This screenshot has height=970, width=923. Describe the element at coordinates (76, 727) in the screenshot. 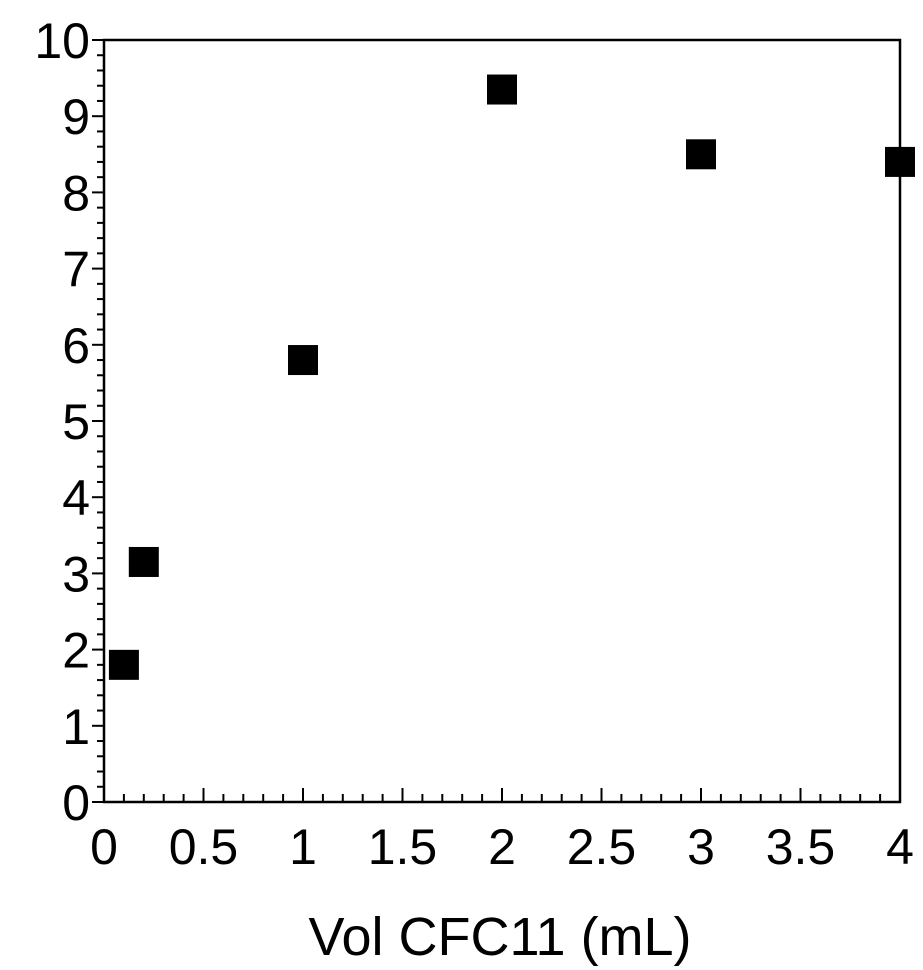

I see `y-tick-label: 1` at that location.